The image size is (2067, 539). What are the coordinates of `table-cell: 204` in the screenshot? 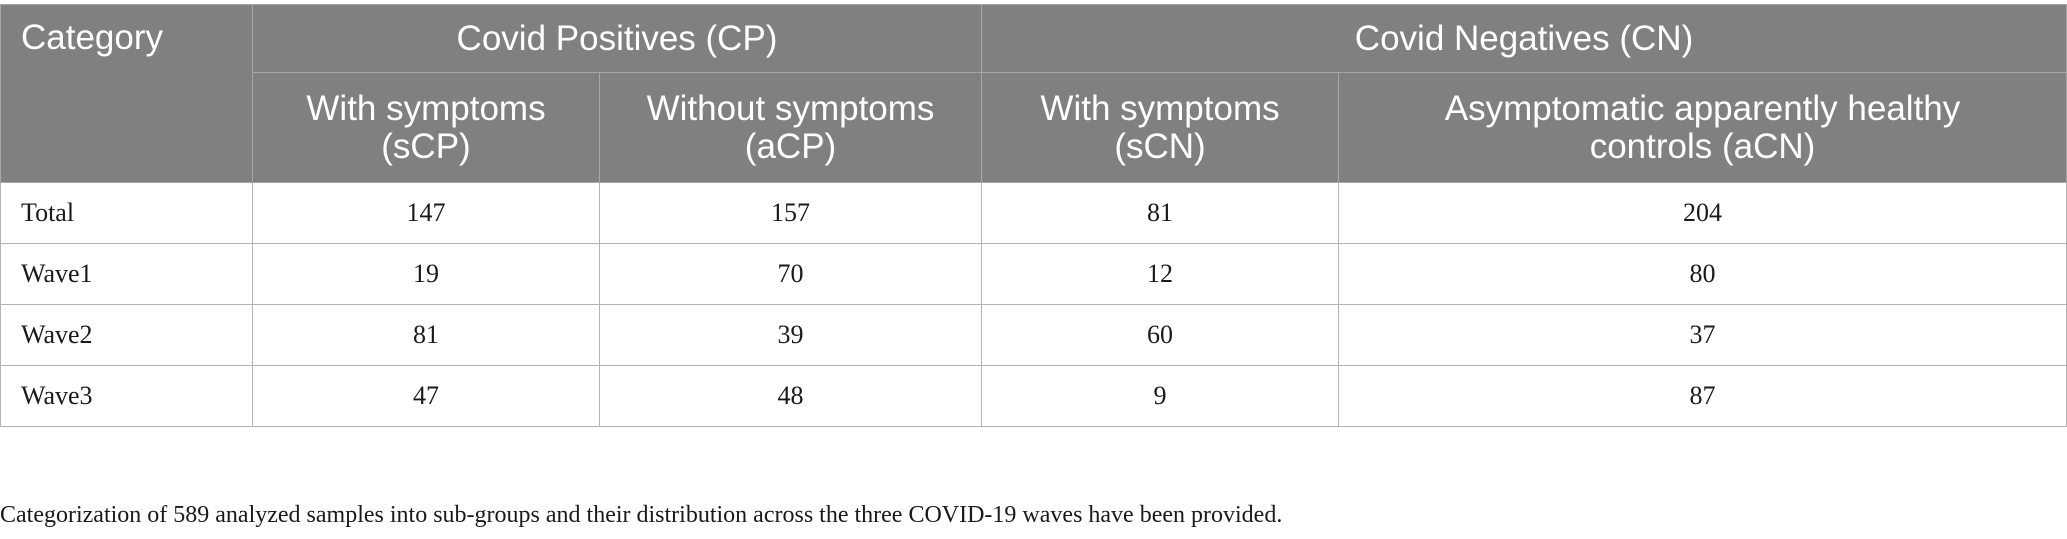 It's located at (1702, 213).